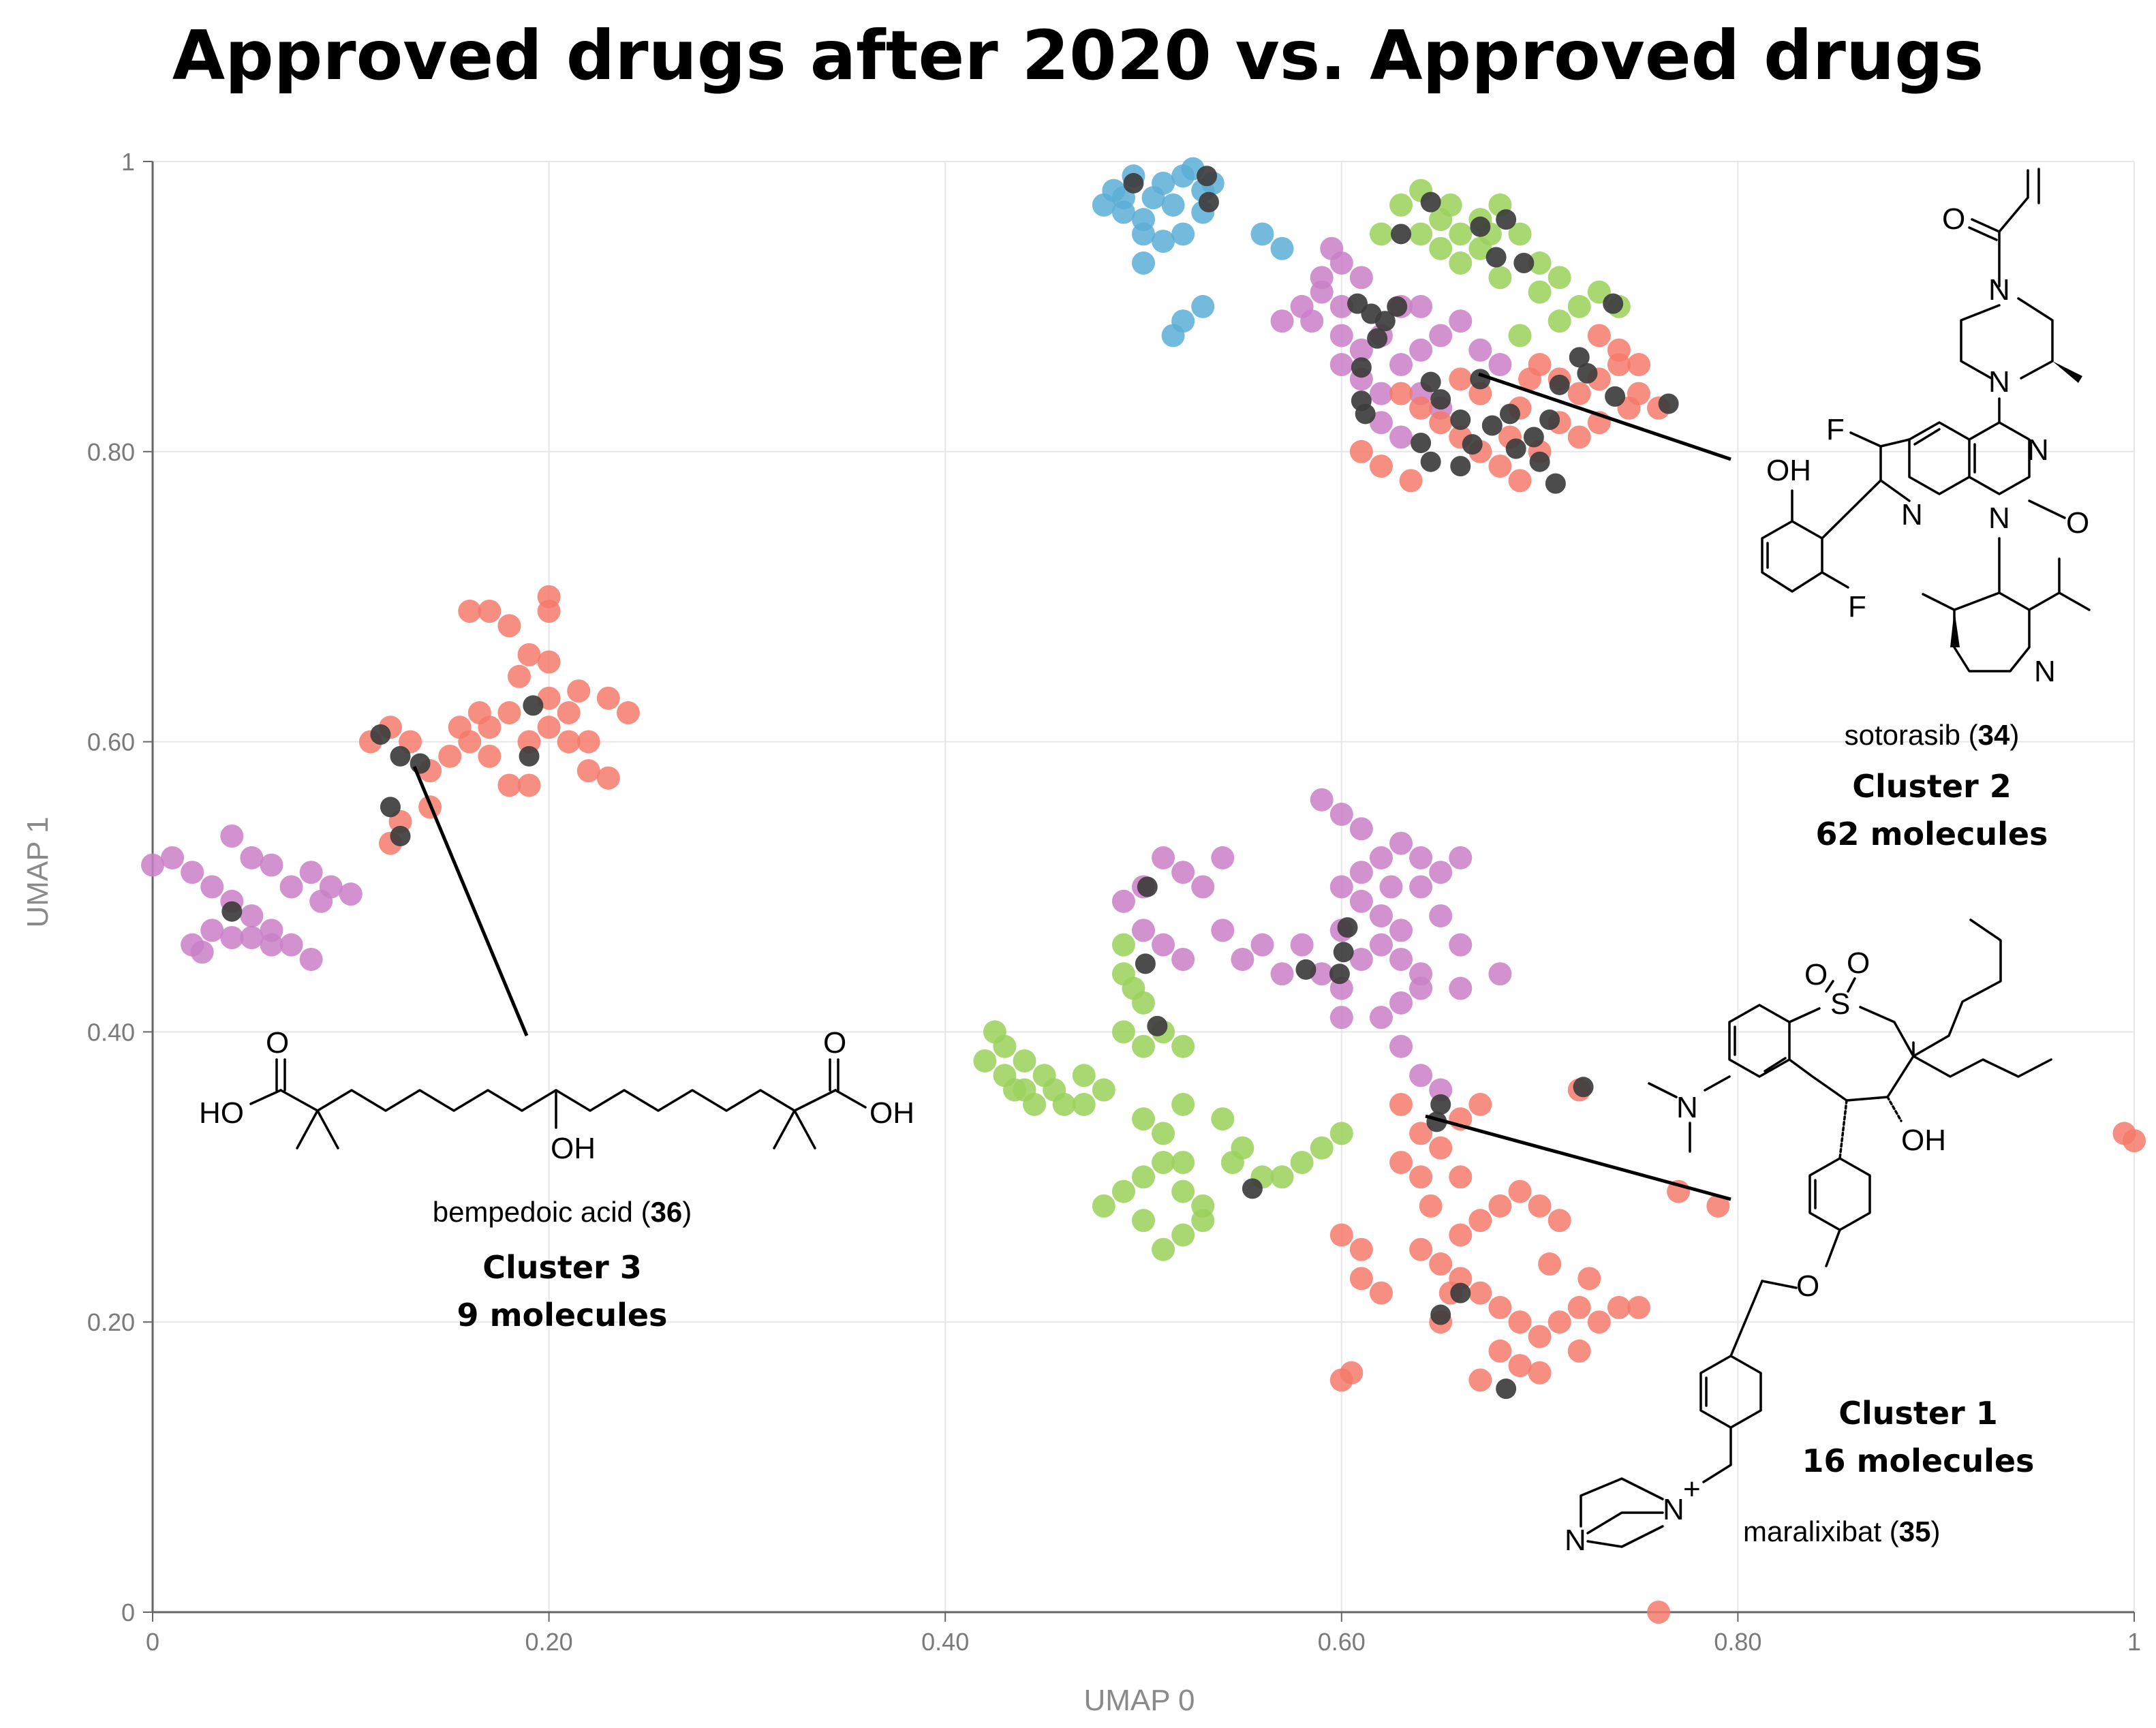 The height and width of the screenshot is (1728, 2156). What do you see at coordinates (667, 1212) in the screenshot?
I see `bempedoic-number: 36` at bounding box center [667, 1212].